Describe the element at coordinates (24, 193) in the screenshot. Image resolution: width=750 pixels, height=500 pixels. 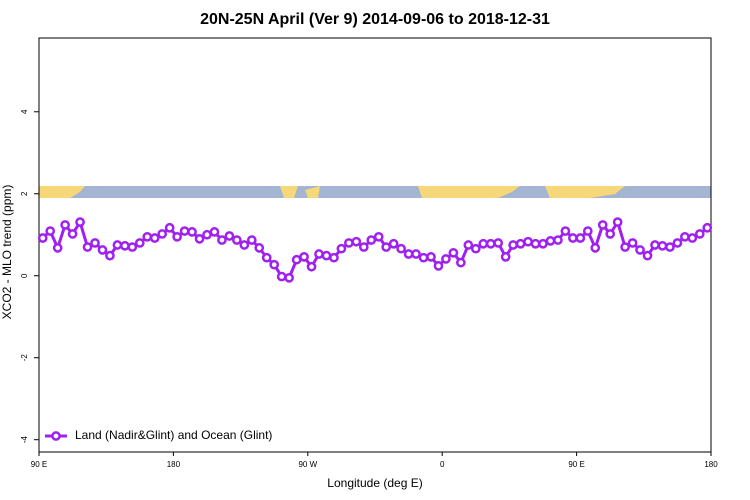
I see `y-tick-label: 2` at that location.